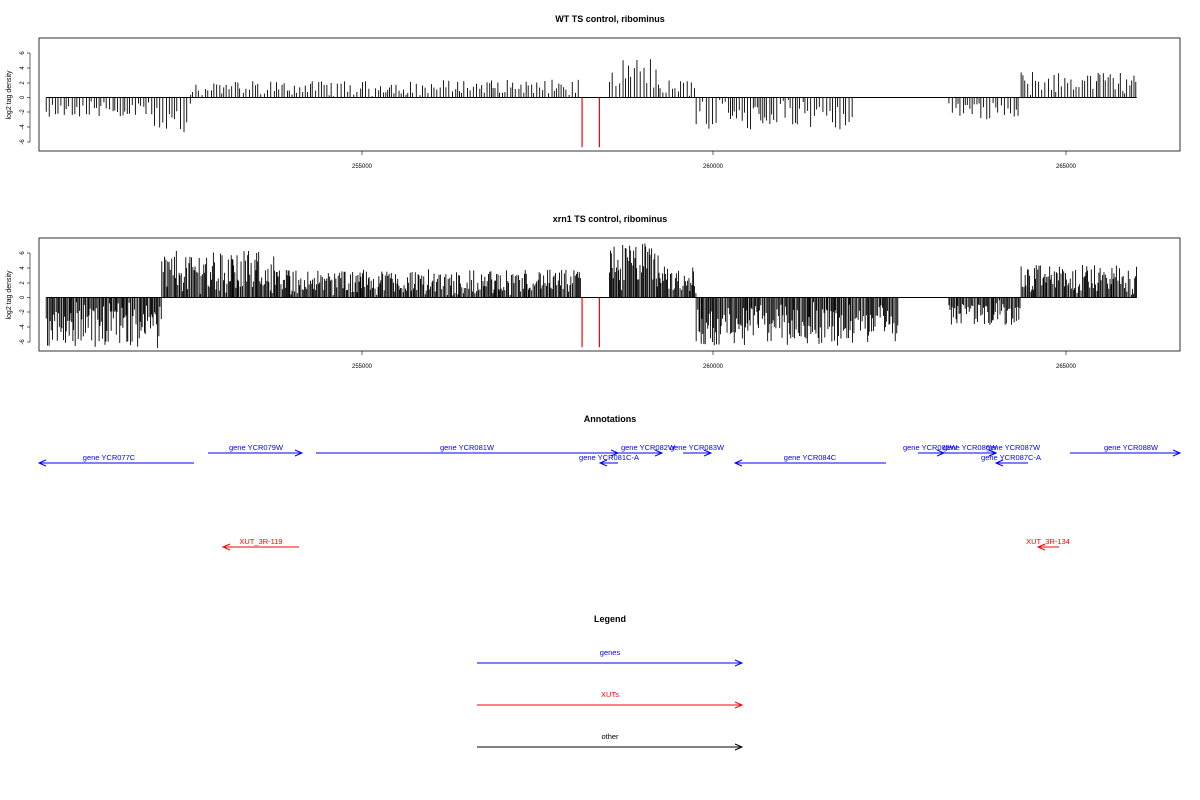 This screenshot has width=1200, height=800. What do you see at coordinates (610, 741) in the screenshot?
I see `legend-item: other` at bounding box center [610, 741].